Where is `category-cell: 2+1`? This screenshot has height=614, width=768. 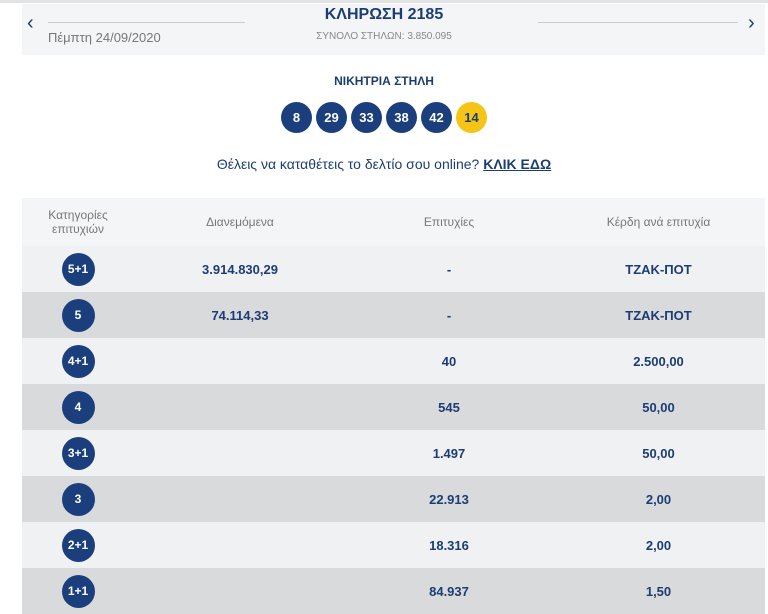 category-cell: 2+1 is located at coordinates (78, 545).